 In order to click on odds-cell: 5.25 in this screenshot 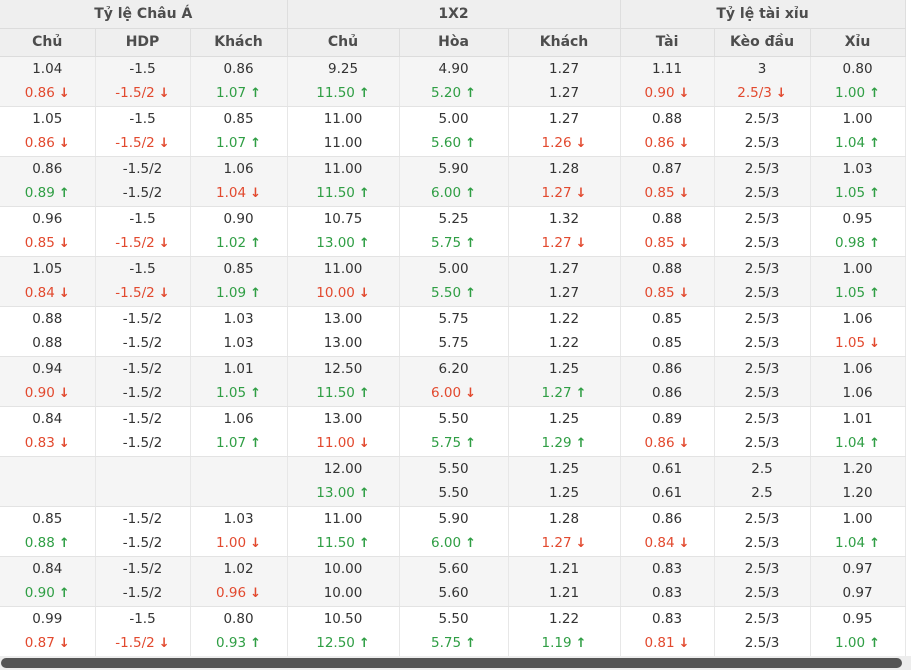, I will do `click(454, 218)`.